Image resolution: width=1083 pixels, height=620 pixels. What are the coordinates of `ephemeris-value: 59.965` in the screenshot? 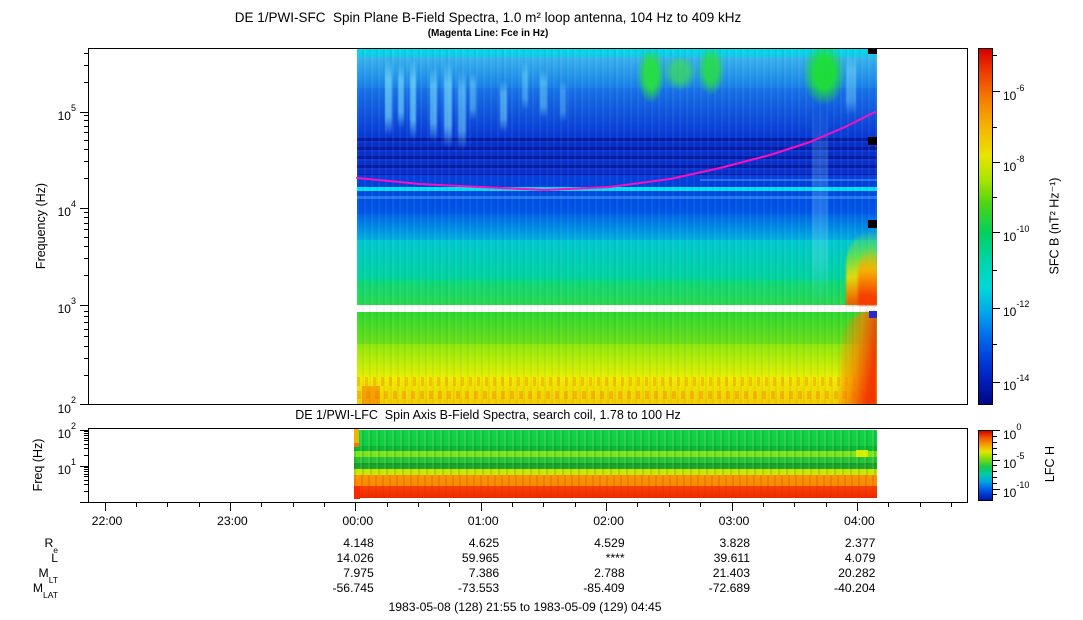 It's located at (480, 558).